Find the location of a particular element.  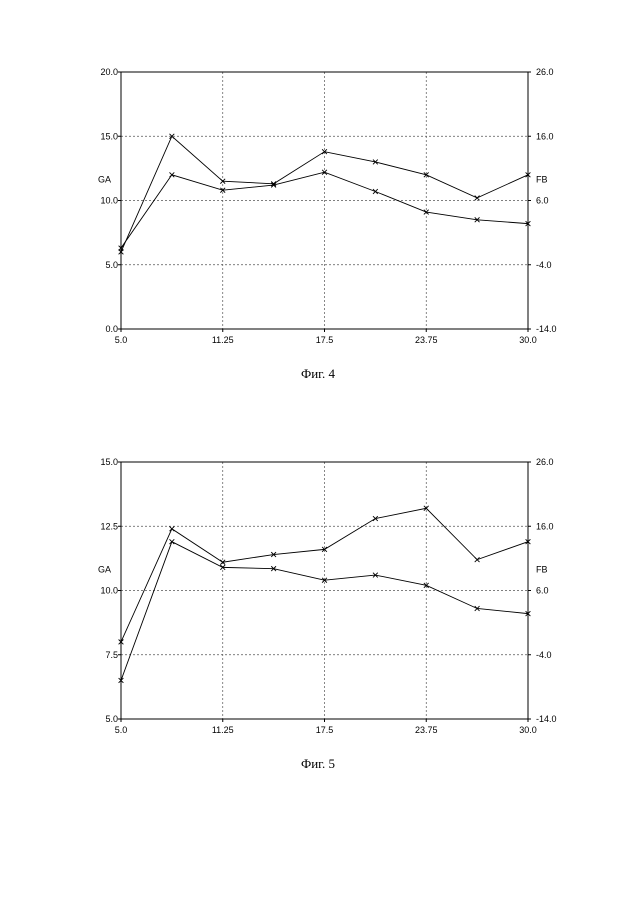

fig5-right-tick-label: 6.0 is located at coordinates (542, 591).